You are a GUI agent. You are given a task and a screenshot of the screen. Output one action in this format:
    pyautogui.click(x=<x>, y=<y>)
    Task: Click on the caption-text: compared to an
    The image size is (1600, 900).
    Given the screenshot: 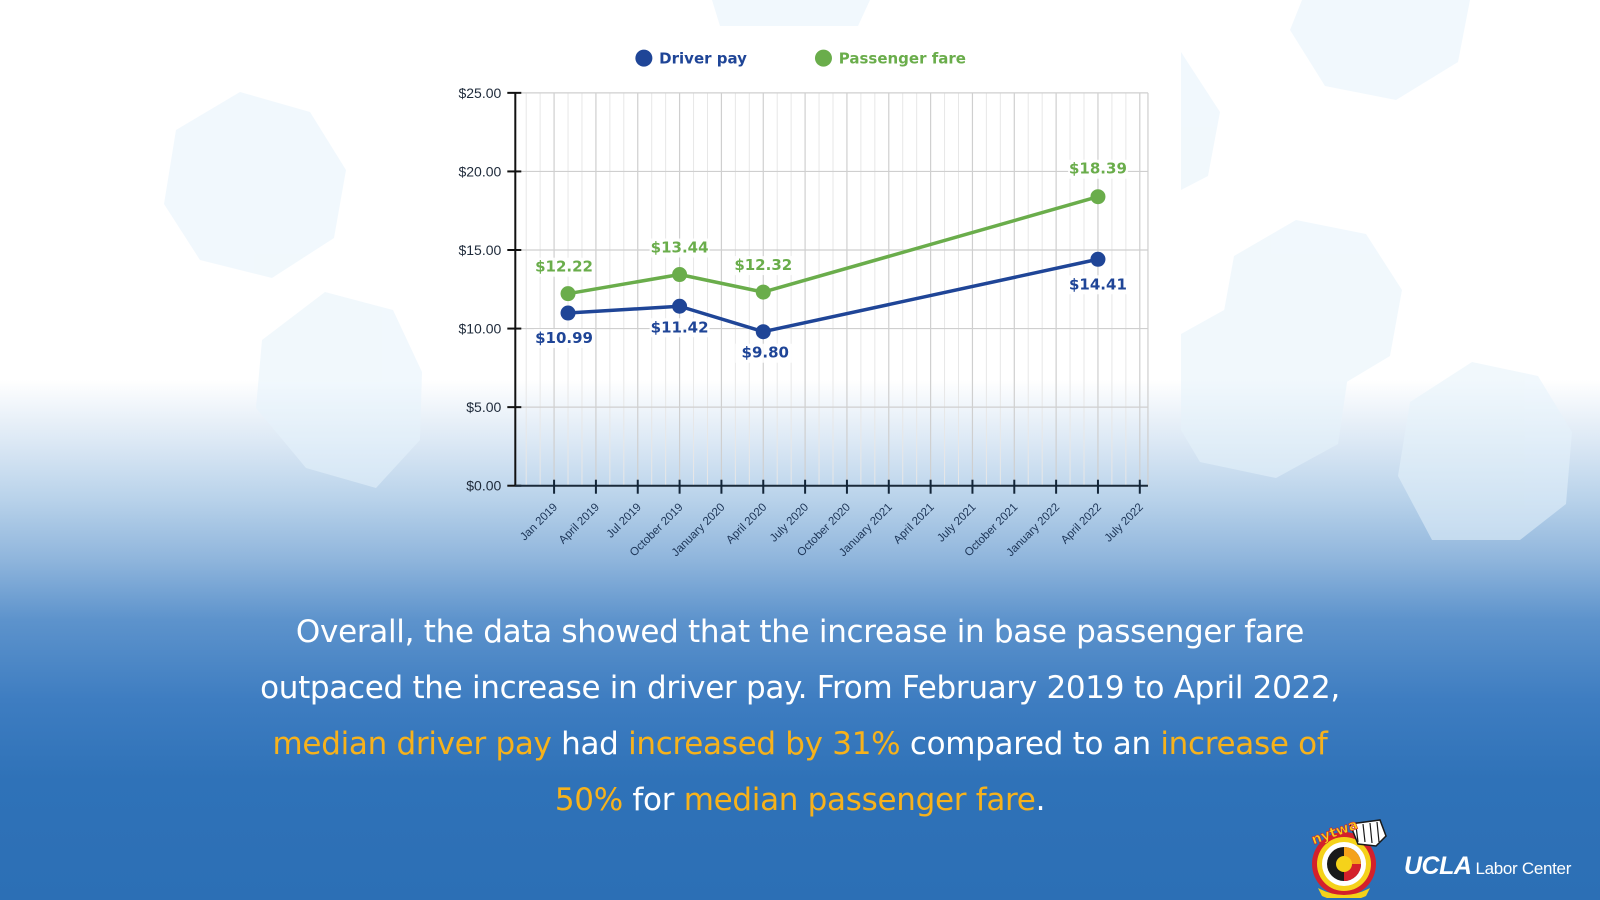 What is the action you would take?
    pyautogui.click(x=1030, y=744)
    